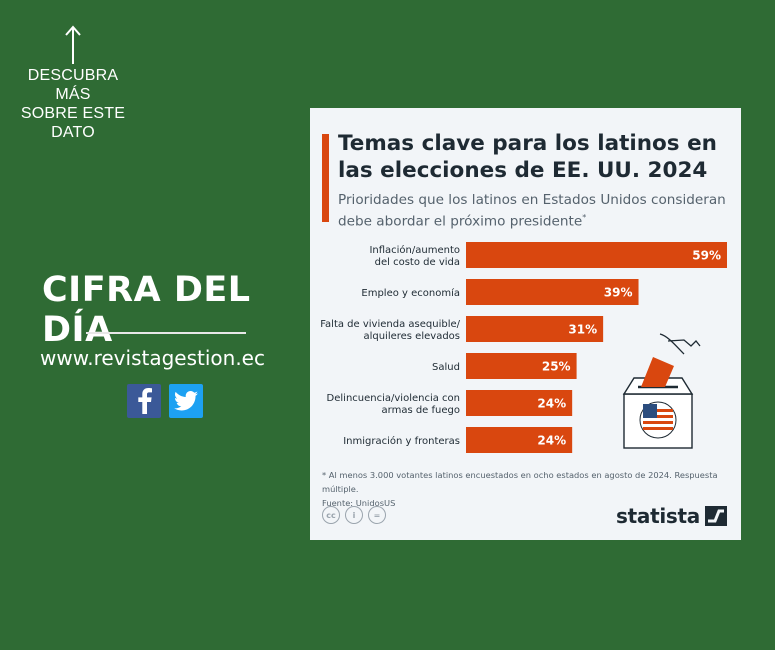 This screenshot has width=775, height=650. I want to click on section-title: CIFRA DEL DÍA, so click(146, 310).